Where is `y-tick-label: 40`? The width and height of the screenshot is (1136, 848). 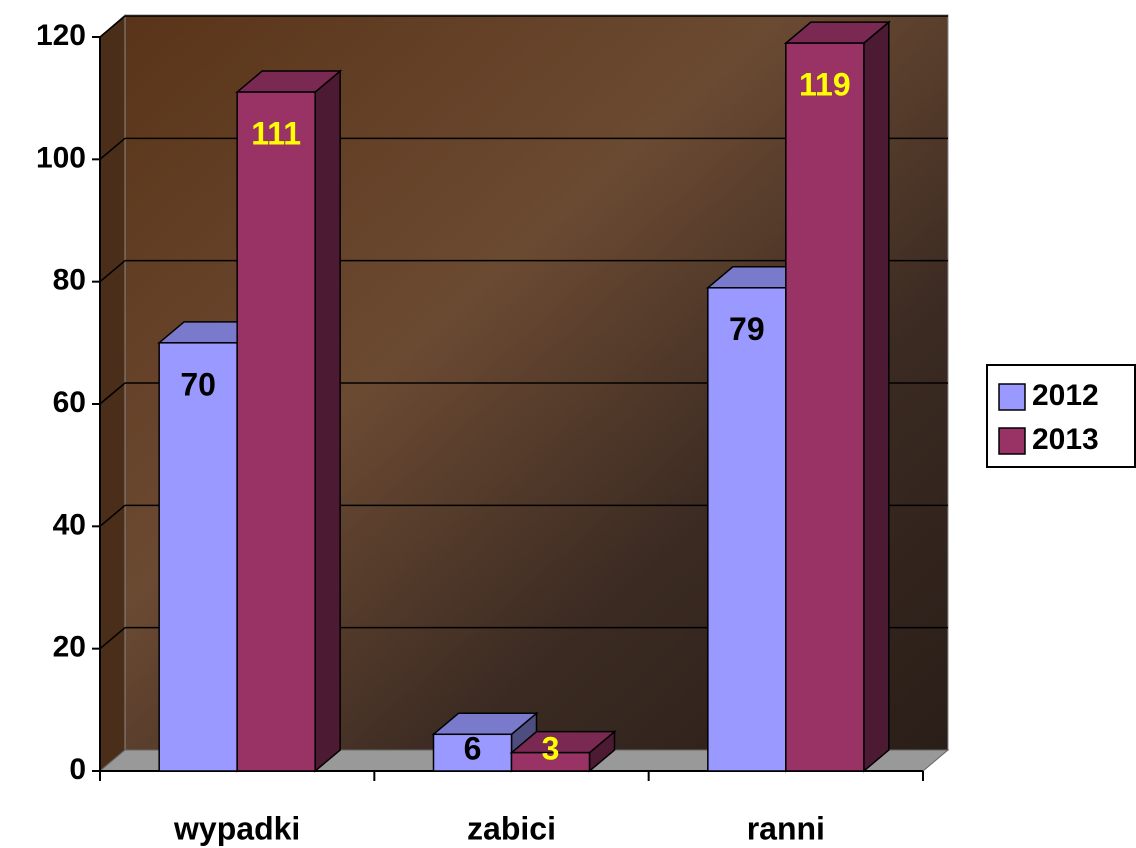 y-tick-label: 40 is located at coordinates (69, 524).